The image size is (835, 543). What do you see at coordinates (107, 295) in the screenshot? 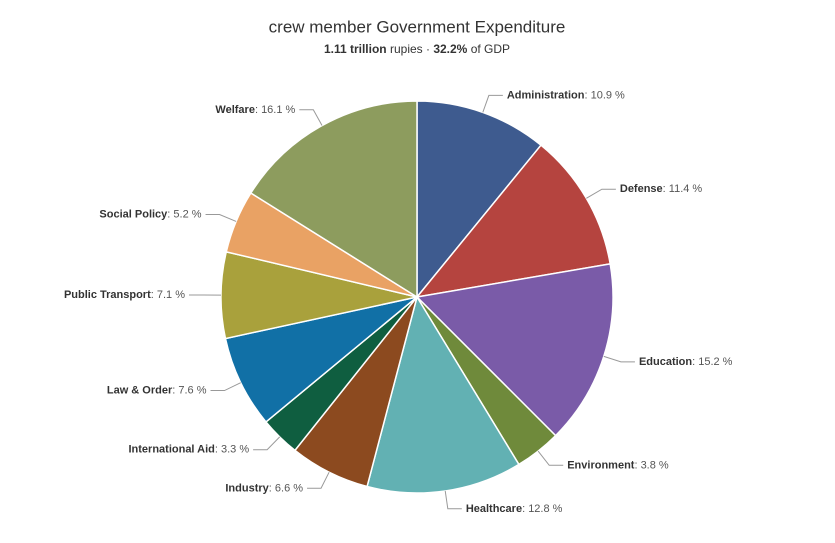
I see `slice-name: Public Transport` at bounding box center [107, 295].